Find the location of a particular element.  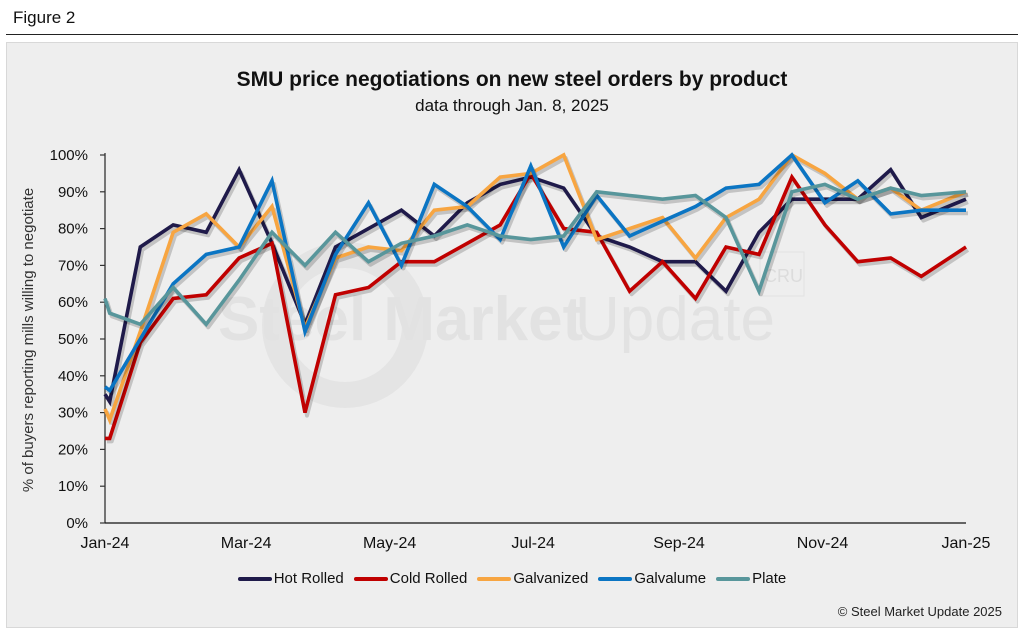

y-tick-label: 10% is located at coordinates (73, 486).